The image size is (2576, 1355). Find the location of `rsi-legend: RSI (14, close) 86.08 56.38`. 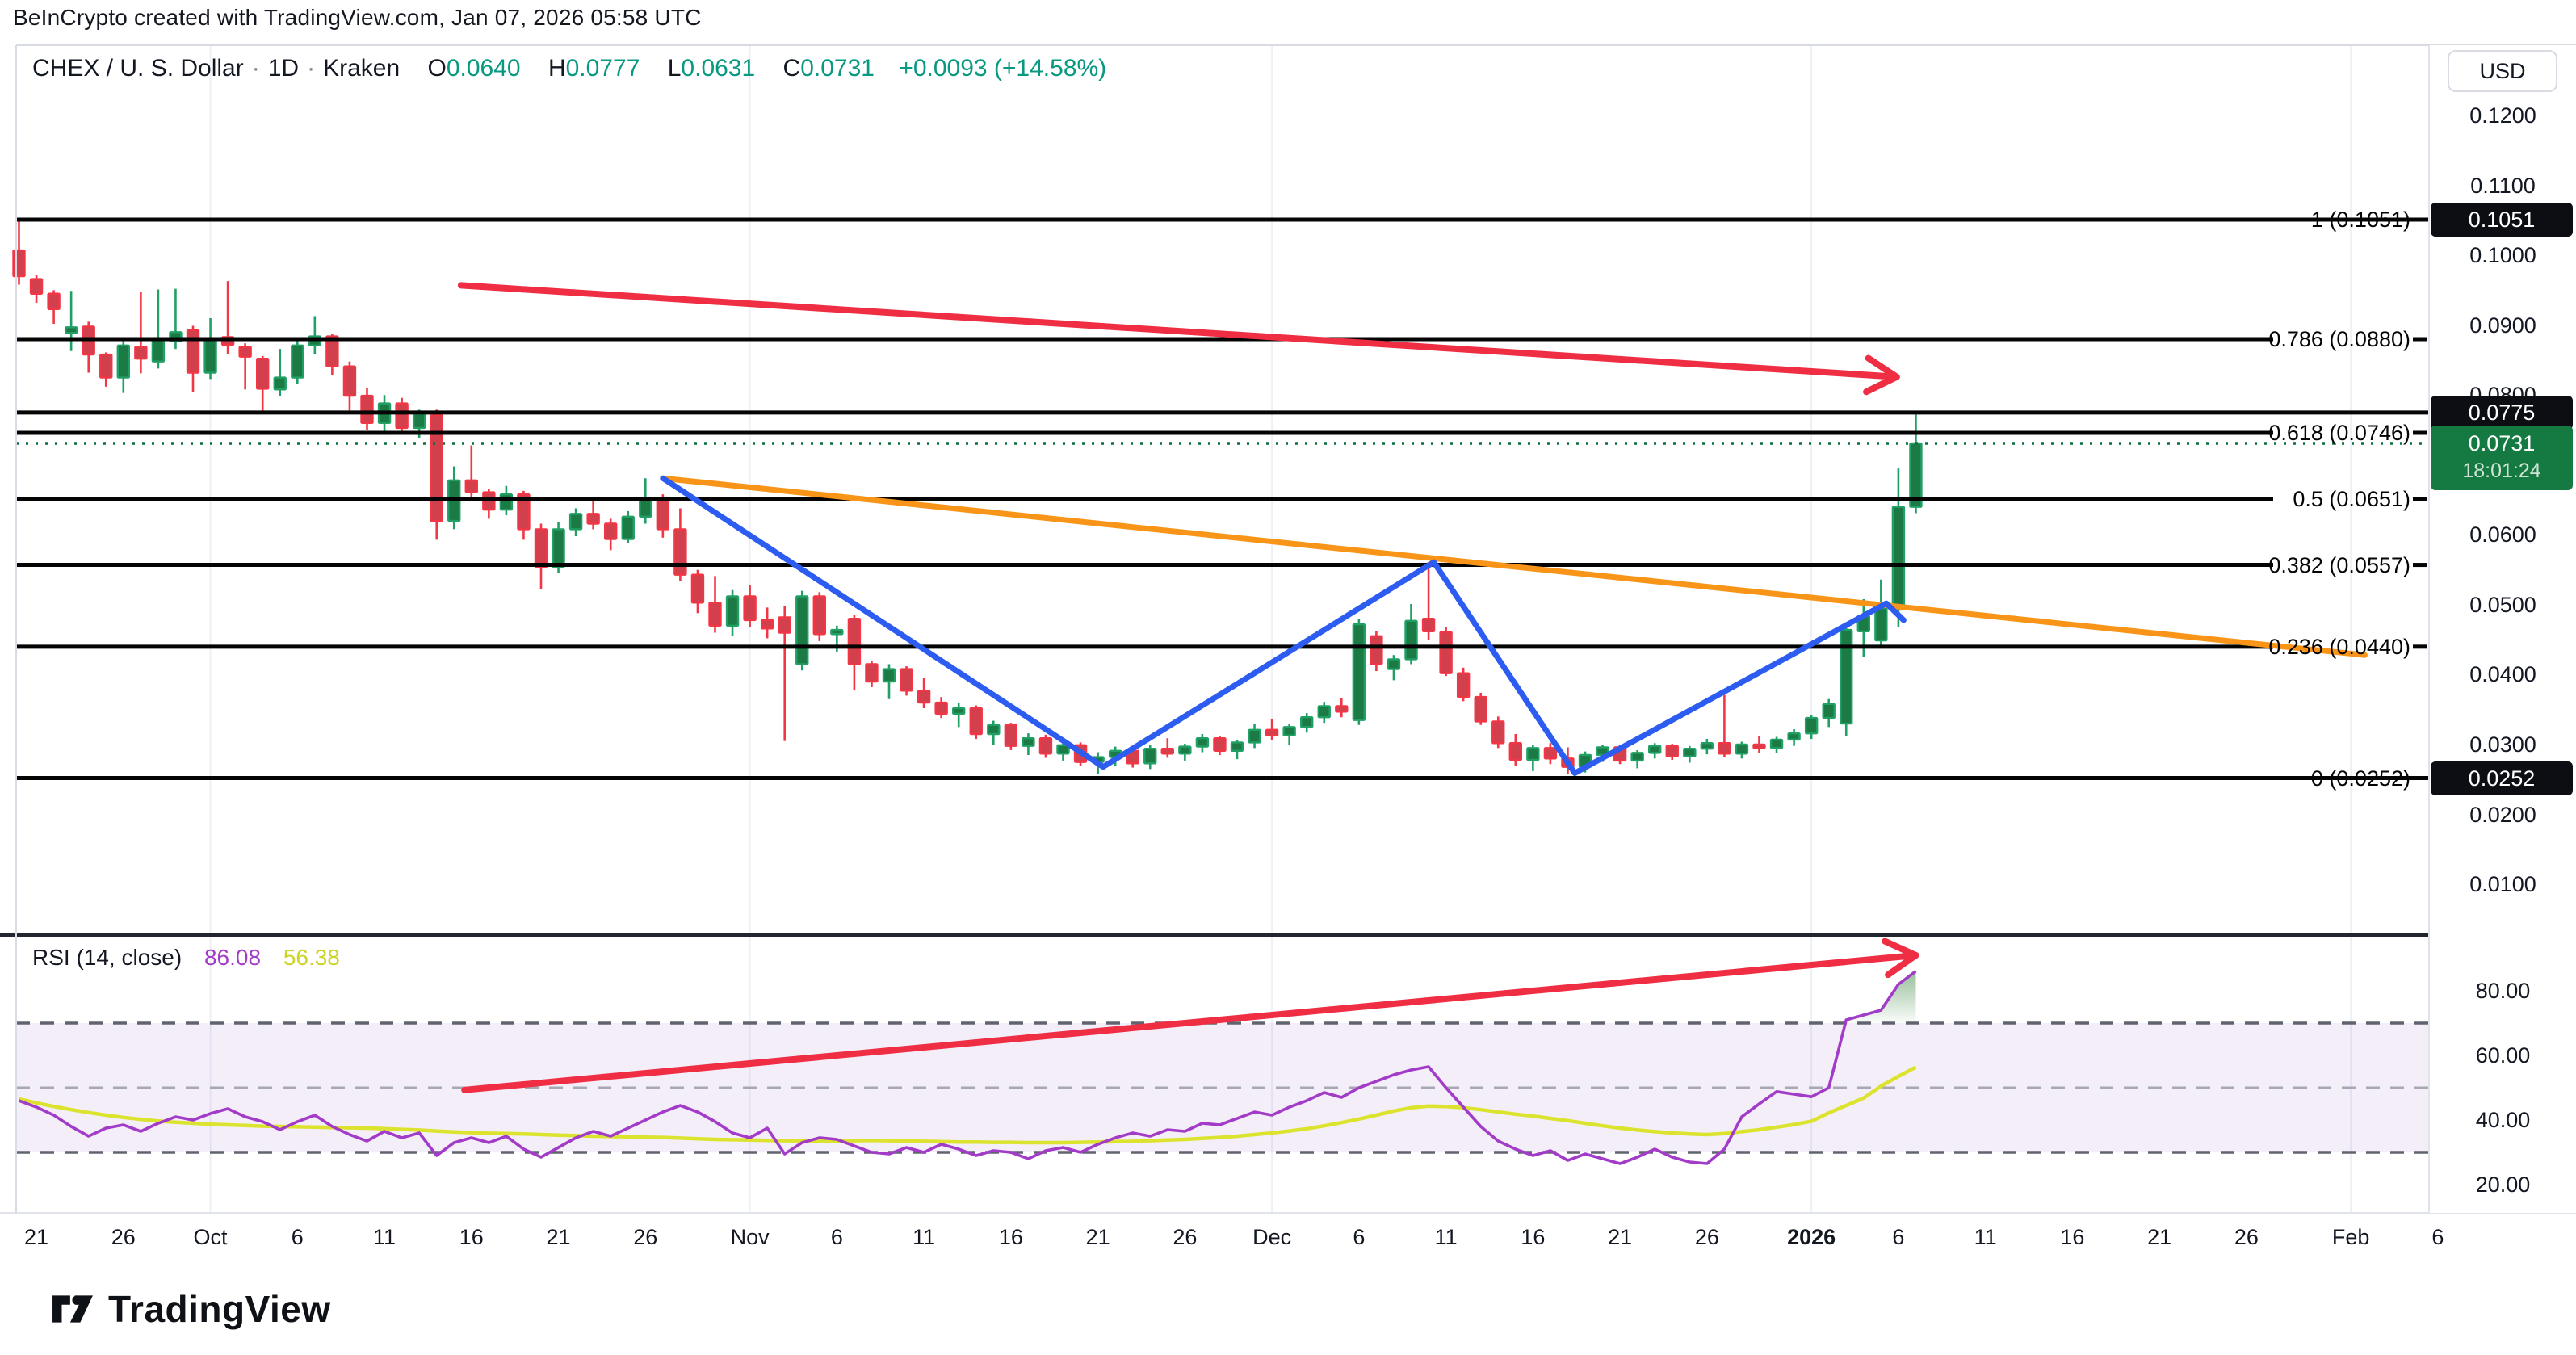

rsi-legend: RSI (14, close) 86.08 56.38 is located at coordinates (186, 958).